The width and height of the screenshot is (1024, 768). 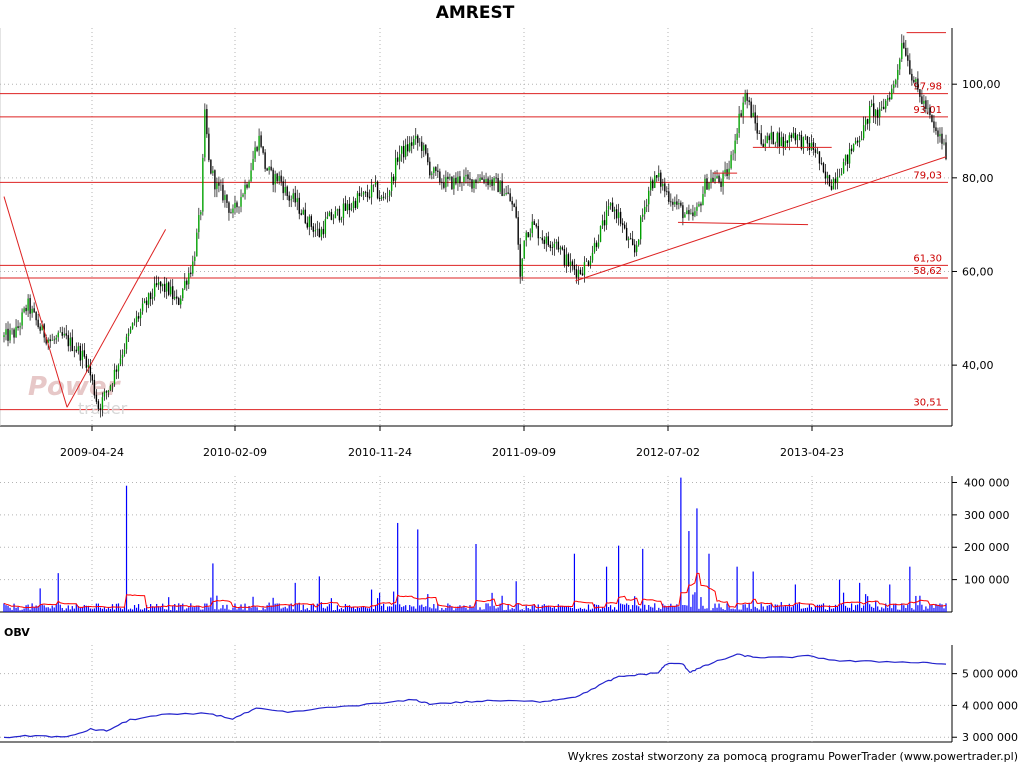 What do you see at coordinates (75, 387) in the screenshot?
I see `svg-text: Power` at bounding box center [75, 387].